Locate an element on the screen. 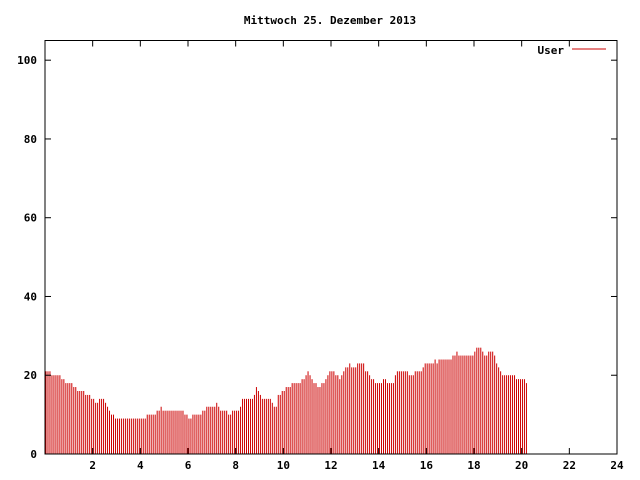 This screenshot has width=640, height=480. x-tick-label: 10 is located at coordinates (283, 465).